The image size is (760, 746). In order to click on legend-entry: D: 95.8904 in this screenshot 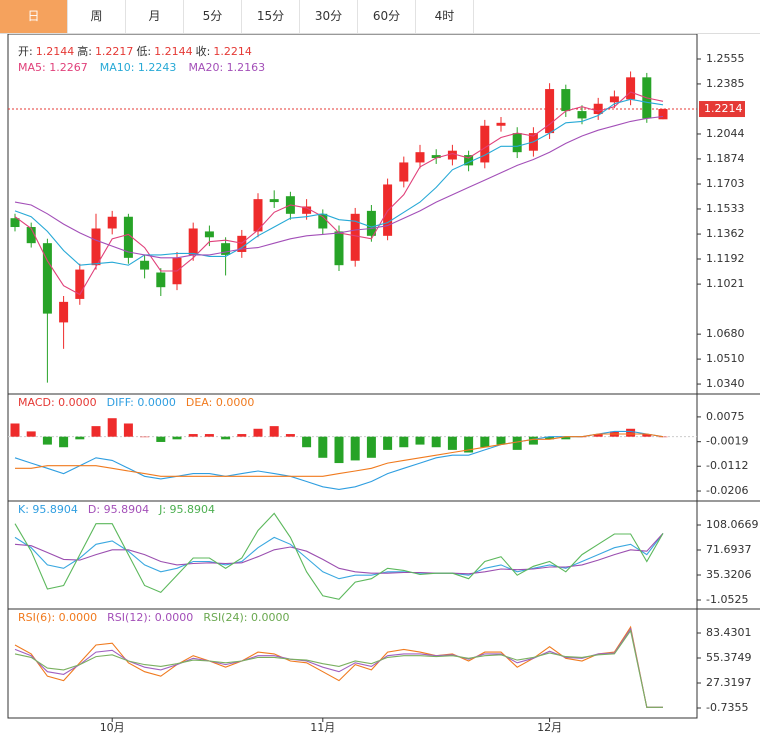, I will do `click(118, 509)`.